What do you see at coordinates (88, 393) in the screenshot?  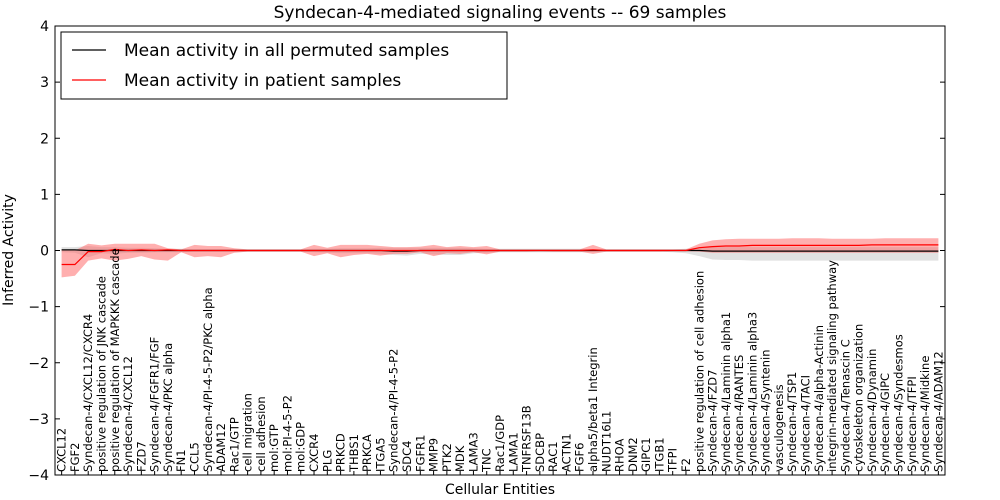 I see `entity-label: Syndecan-4/CXCL12/CXCR4` at bounding box center [88, 393].